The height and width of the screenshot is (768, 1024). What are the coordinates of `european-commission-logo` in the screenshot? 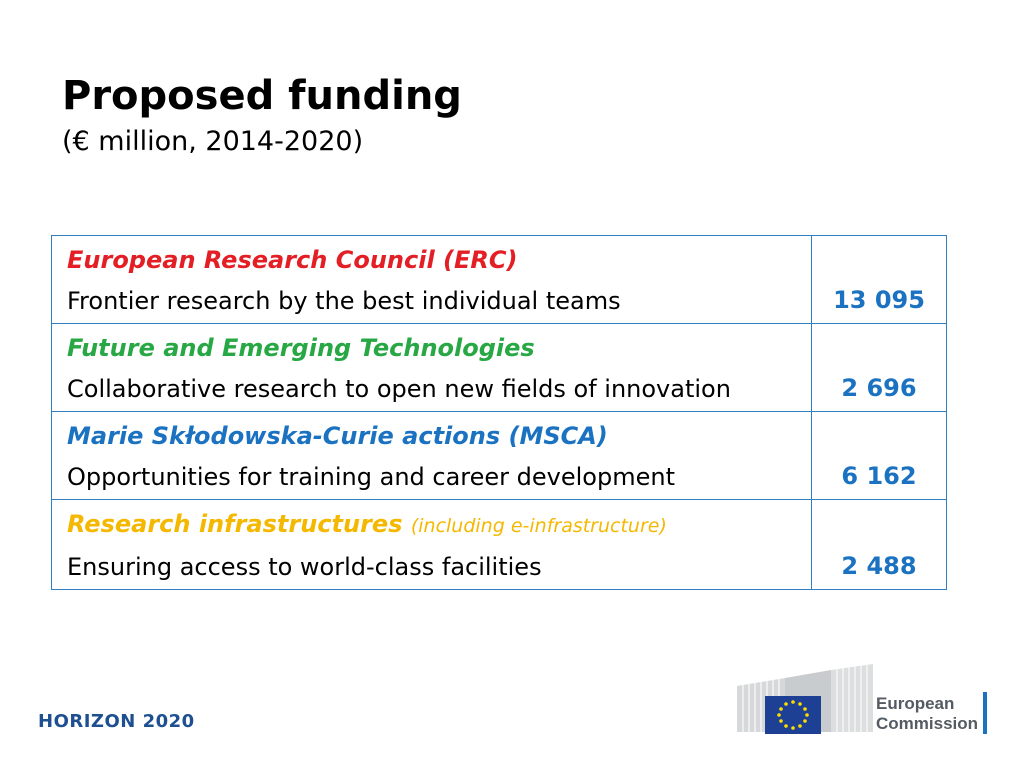 It's located at (805, 699).